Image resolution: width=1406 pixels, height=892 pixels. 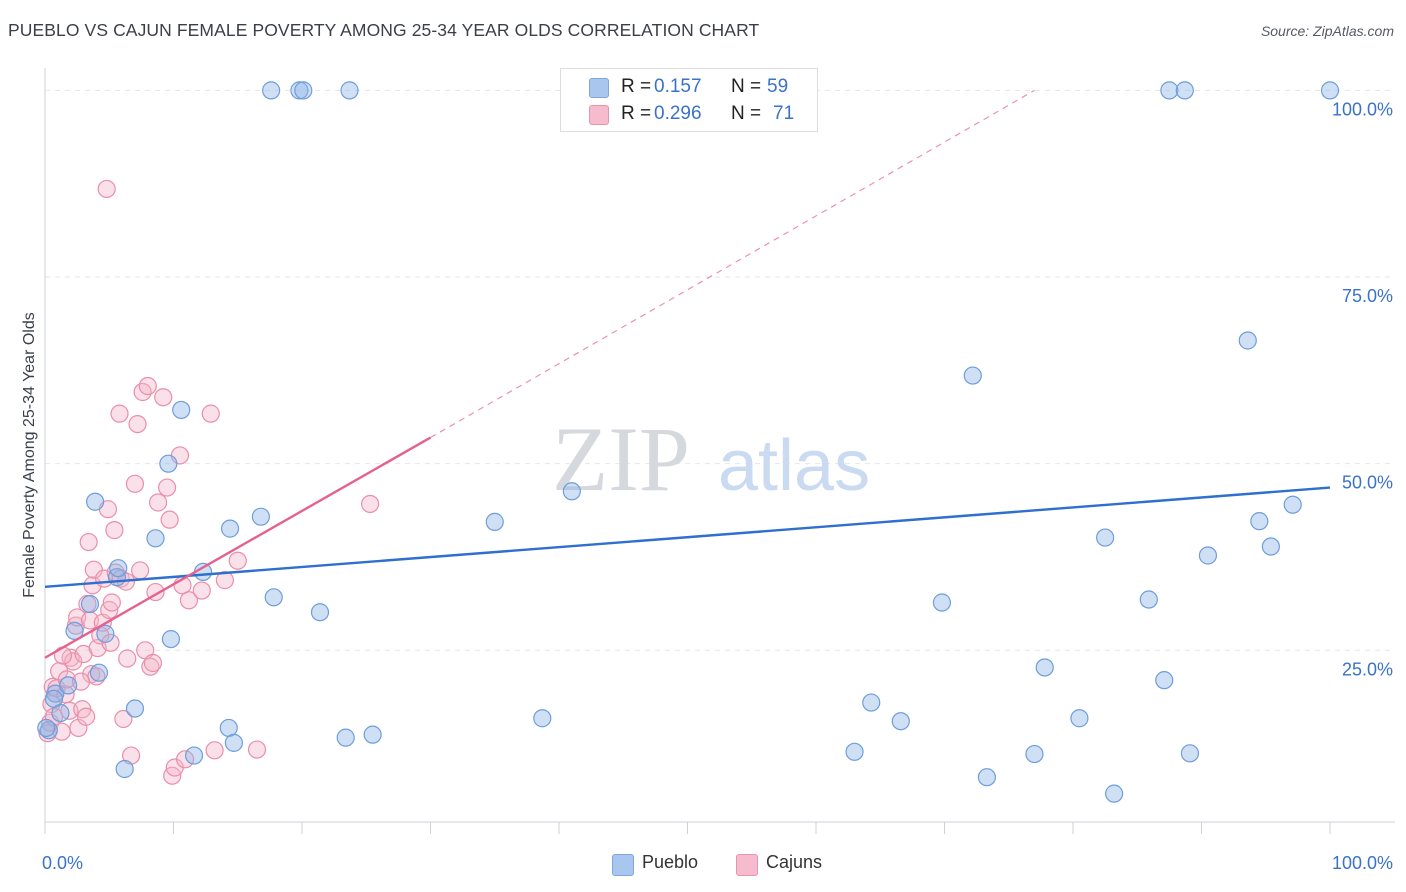 What do you see at coordinates (621, 459) in the screenshot?
I see `watermark-zip: ZIP` at bounding box center [621, 459].